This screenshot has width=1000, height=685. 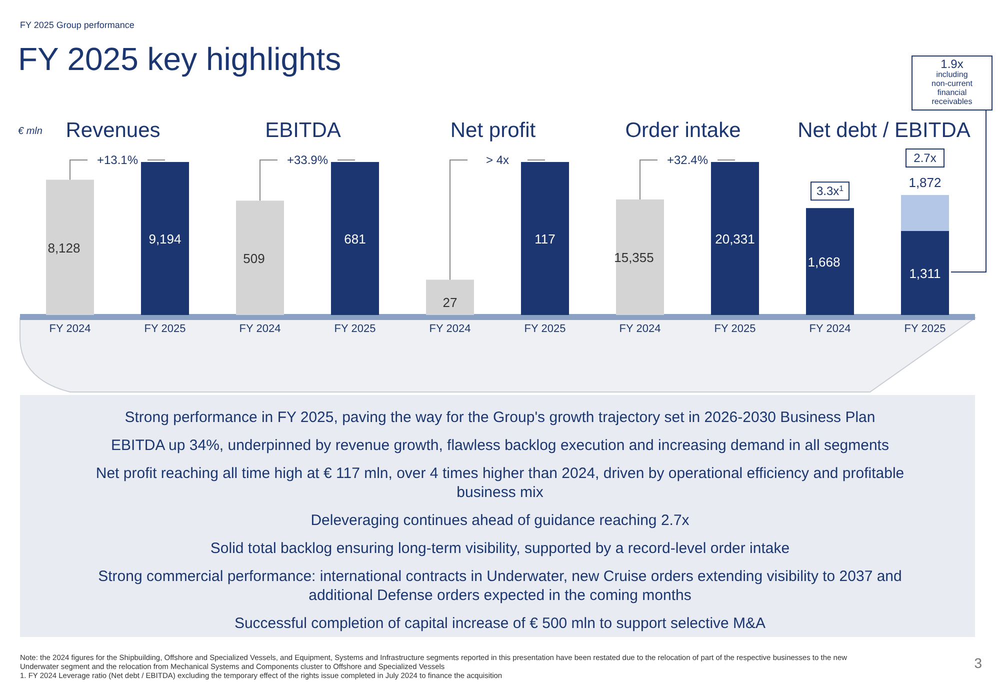 I want to click on data-label: 27, so click(x=450, y=302).